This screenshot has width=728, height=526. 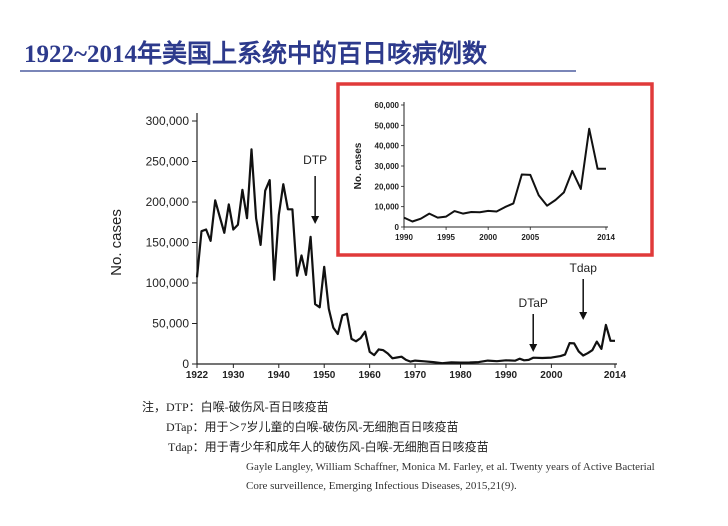 I want to click on inset-x-tick-label: 2005, so click(x=530, y=237).